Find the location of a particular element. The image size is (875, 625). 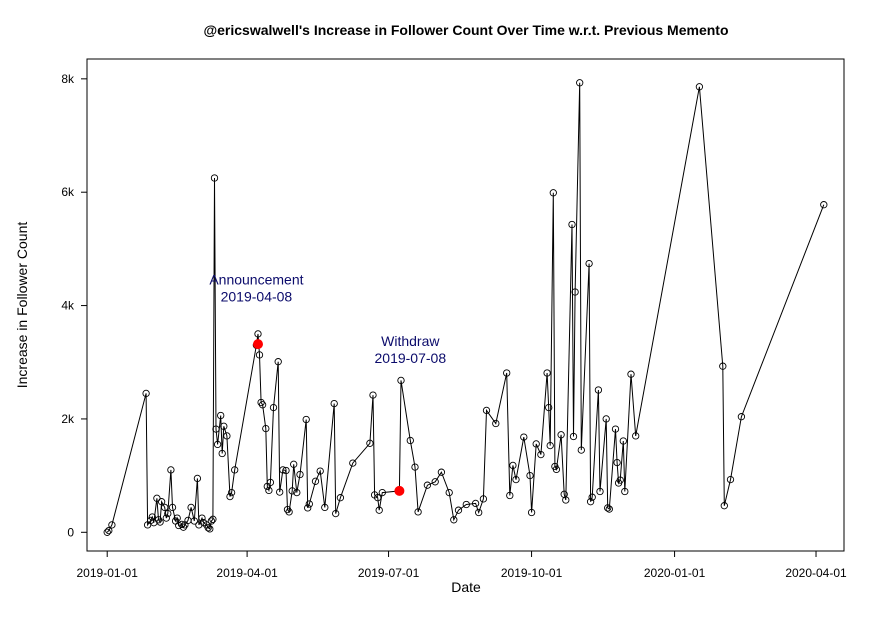

x-tick-label: 2019-01-01 is located at coordinates (108, 573).